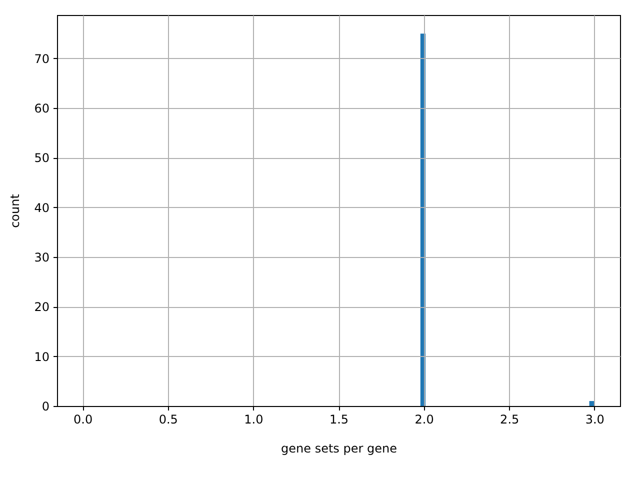 This screenshot has height=480, width=640. Describe the element at coordinates (510, 419) in the screenshot. I see `x-tick-label: 2.5` at that location.